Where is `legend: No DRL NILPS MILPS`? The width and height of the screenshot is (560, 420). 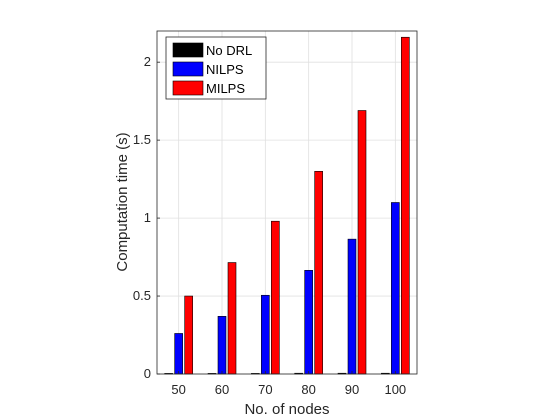 legend: No DRL NILPS MILPS is located at coordinates (216, 68).